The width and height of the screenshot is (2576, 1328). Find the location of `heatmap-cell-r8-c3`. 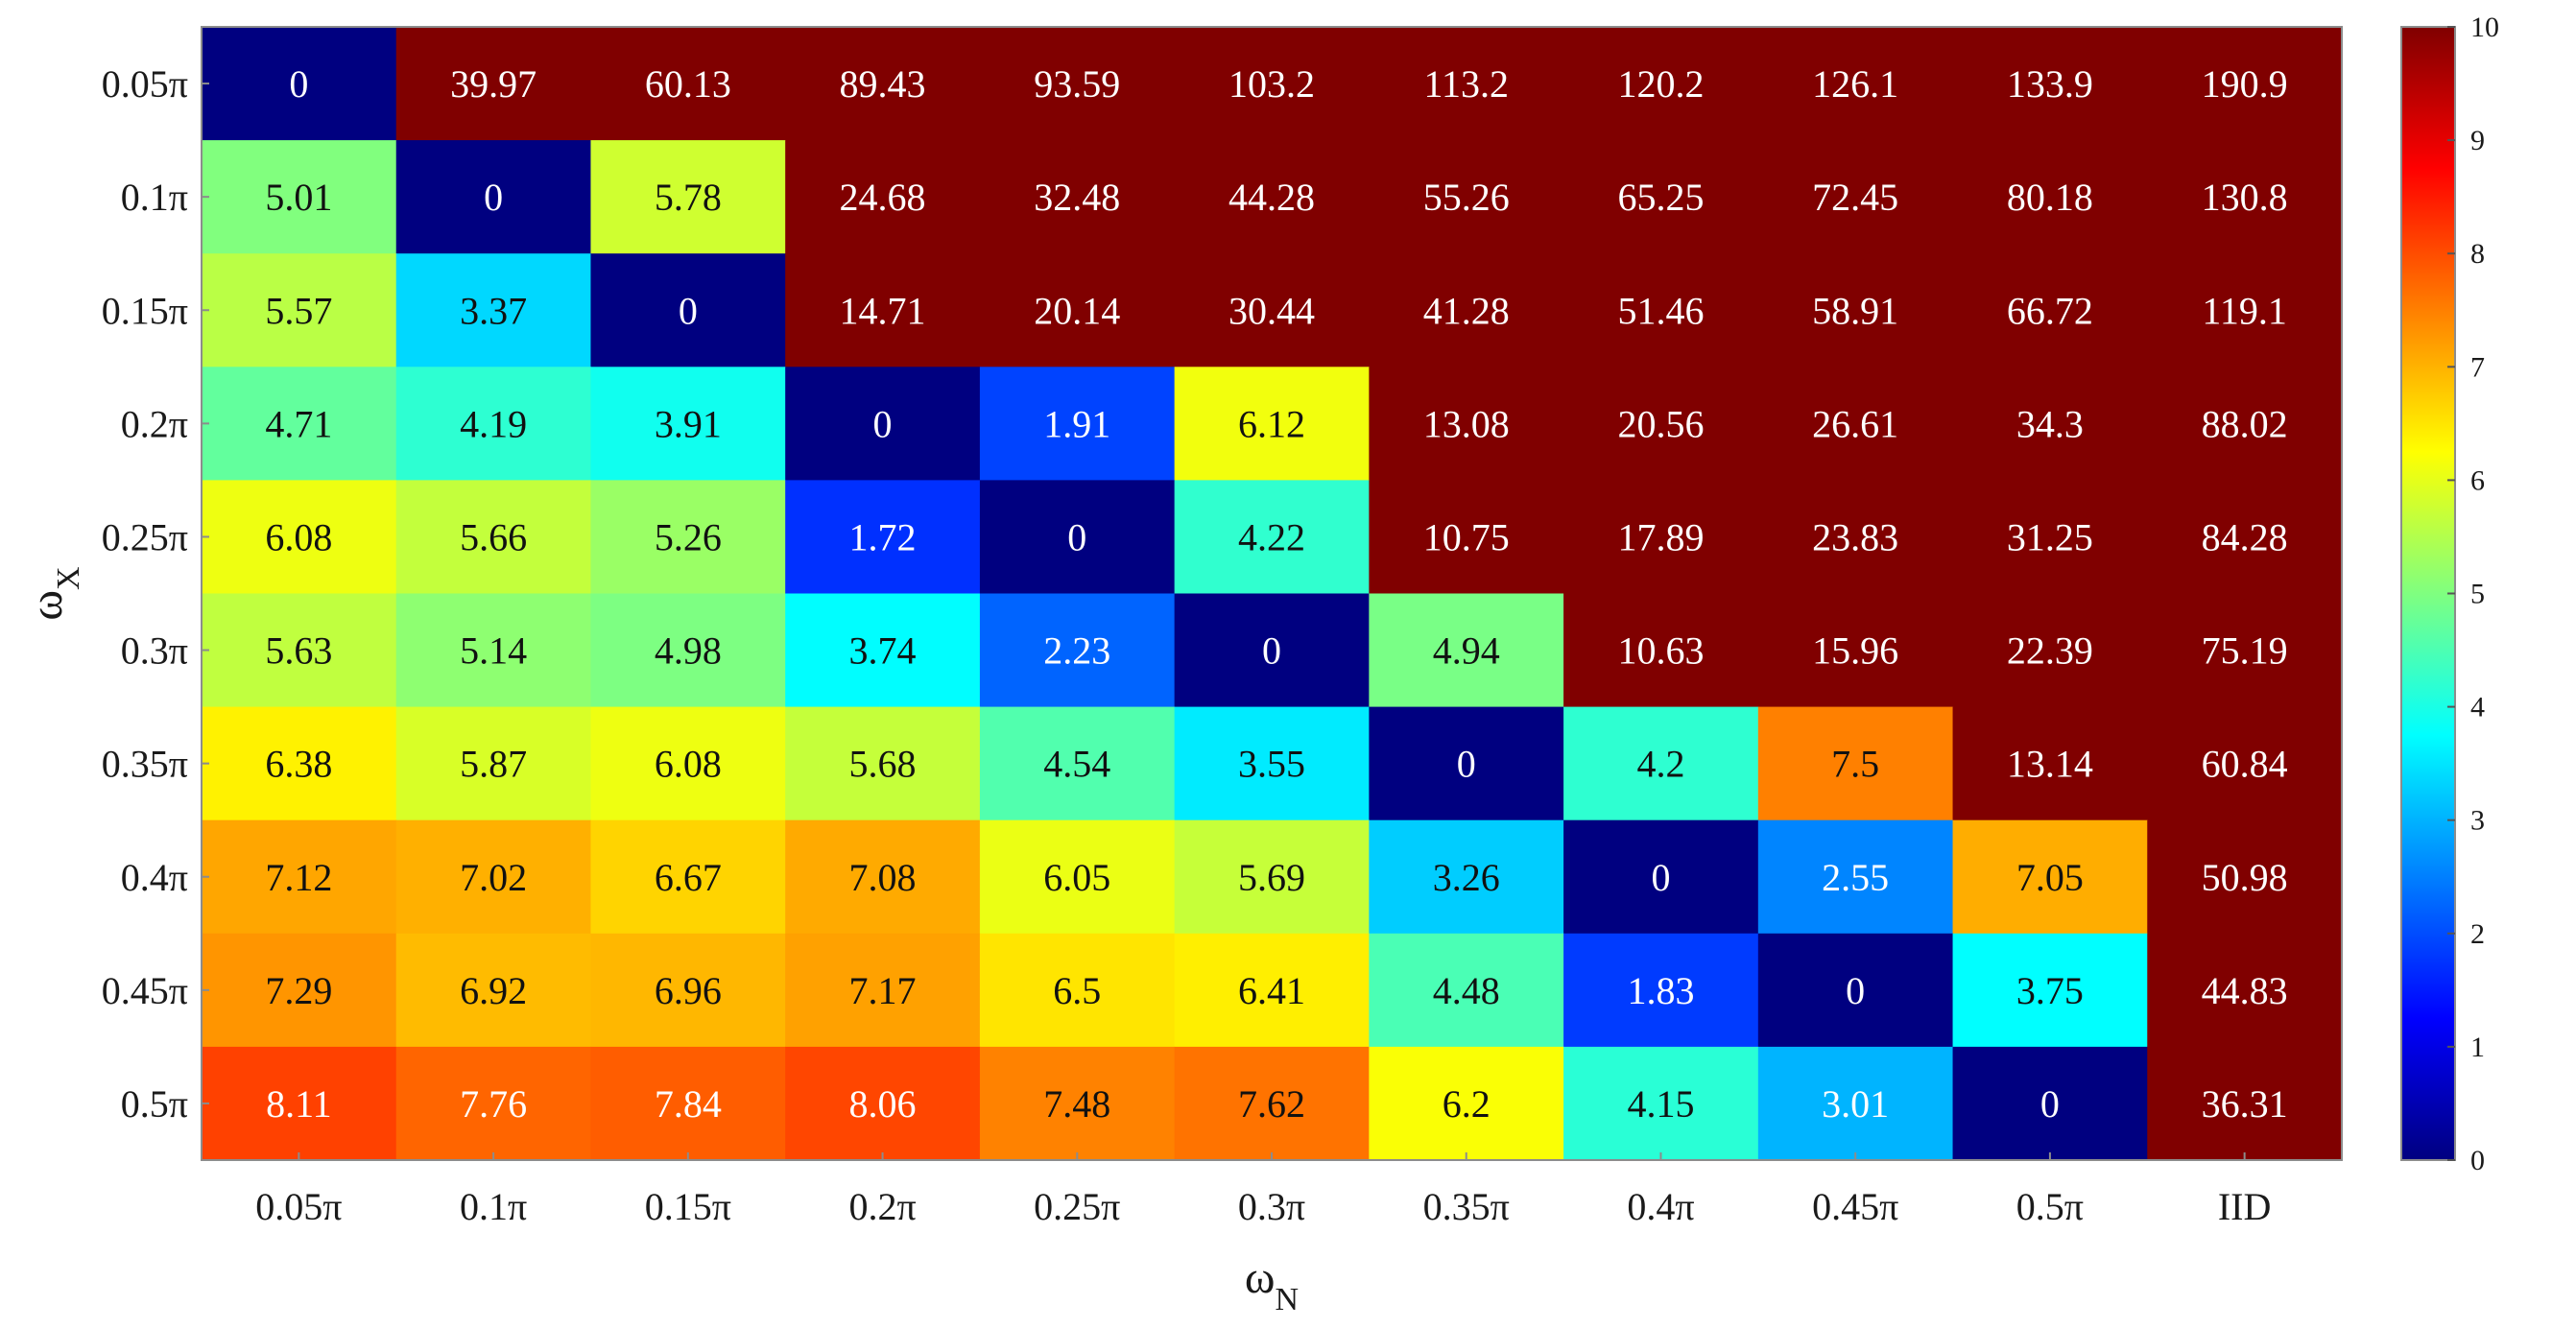

heatmap-cell-r8-c3 is located at coordinates (883, 990).